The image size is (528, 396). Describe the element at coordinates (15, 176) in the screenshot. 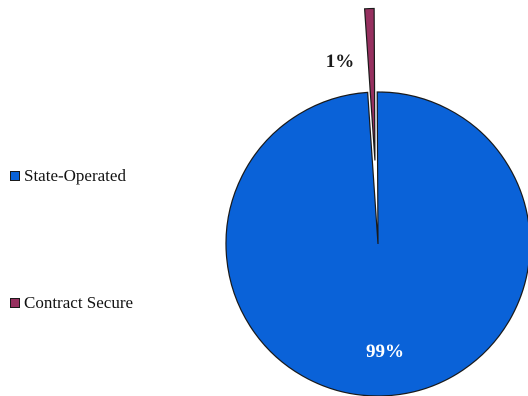

I see `legend-swatch-state-operated` at that location.